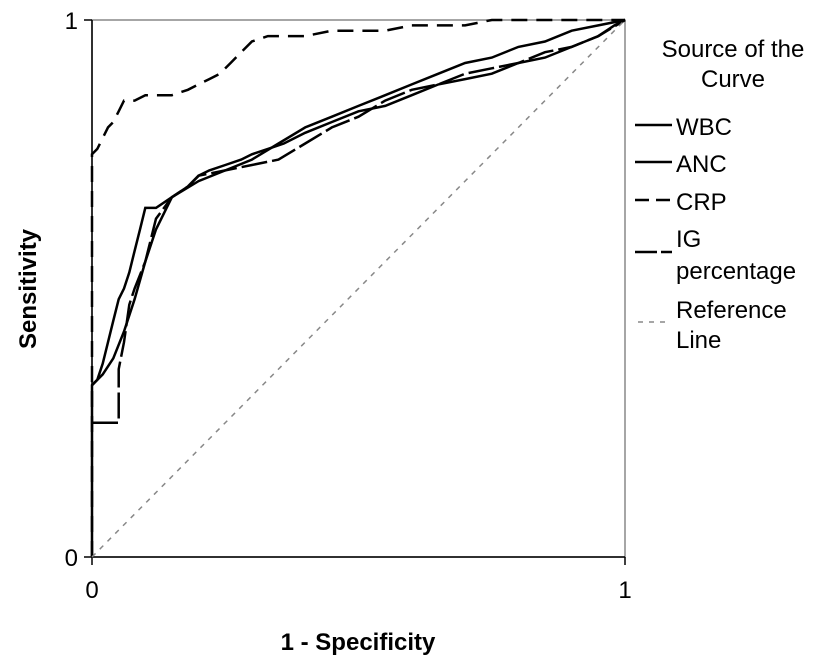 The image size is (825, 659). Describe the element at coordinates (736, 271) in the screenshot. I see `legend-label-ig-line-2: percentage` at that location.